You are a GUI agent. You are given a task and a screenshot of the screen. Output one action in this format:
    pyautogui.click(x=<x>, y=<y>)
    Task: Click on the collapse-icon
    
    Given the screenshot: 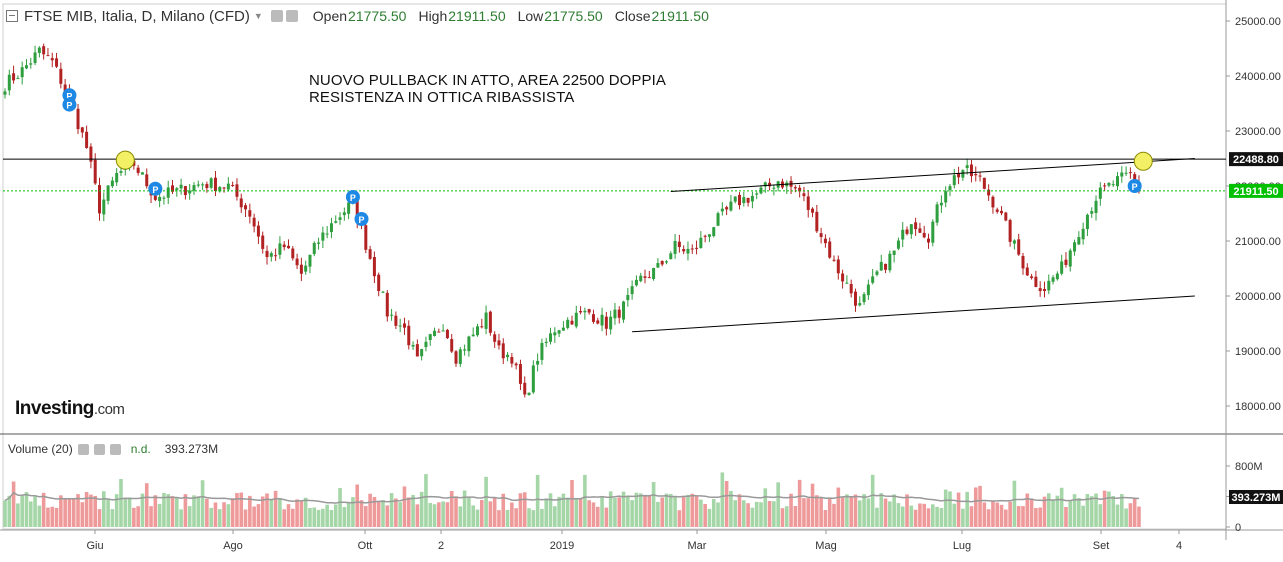 What is the action you would take?
    pyautogui.click(x=12, y=16)
    